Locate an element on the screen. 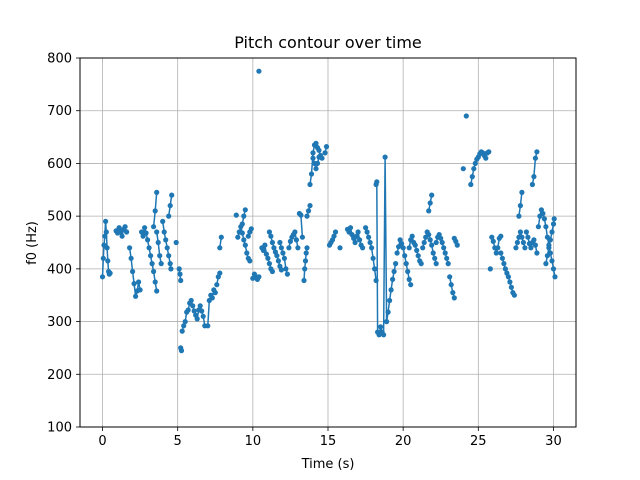 Image resolution: width=640 pixels, height=480 pixels. chart-title: Pitch contour over time is located at coordinates (328, 42).